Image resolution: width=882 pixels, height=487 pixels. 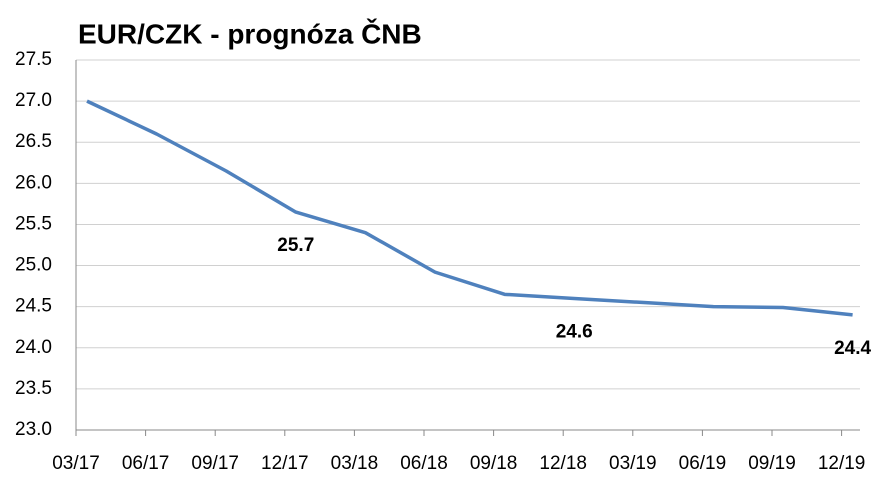 I want to click on y-tick-label: 24.5, so click(x=33, y=306).